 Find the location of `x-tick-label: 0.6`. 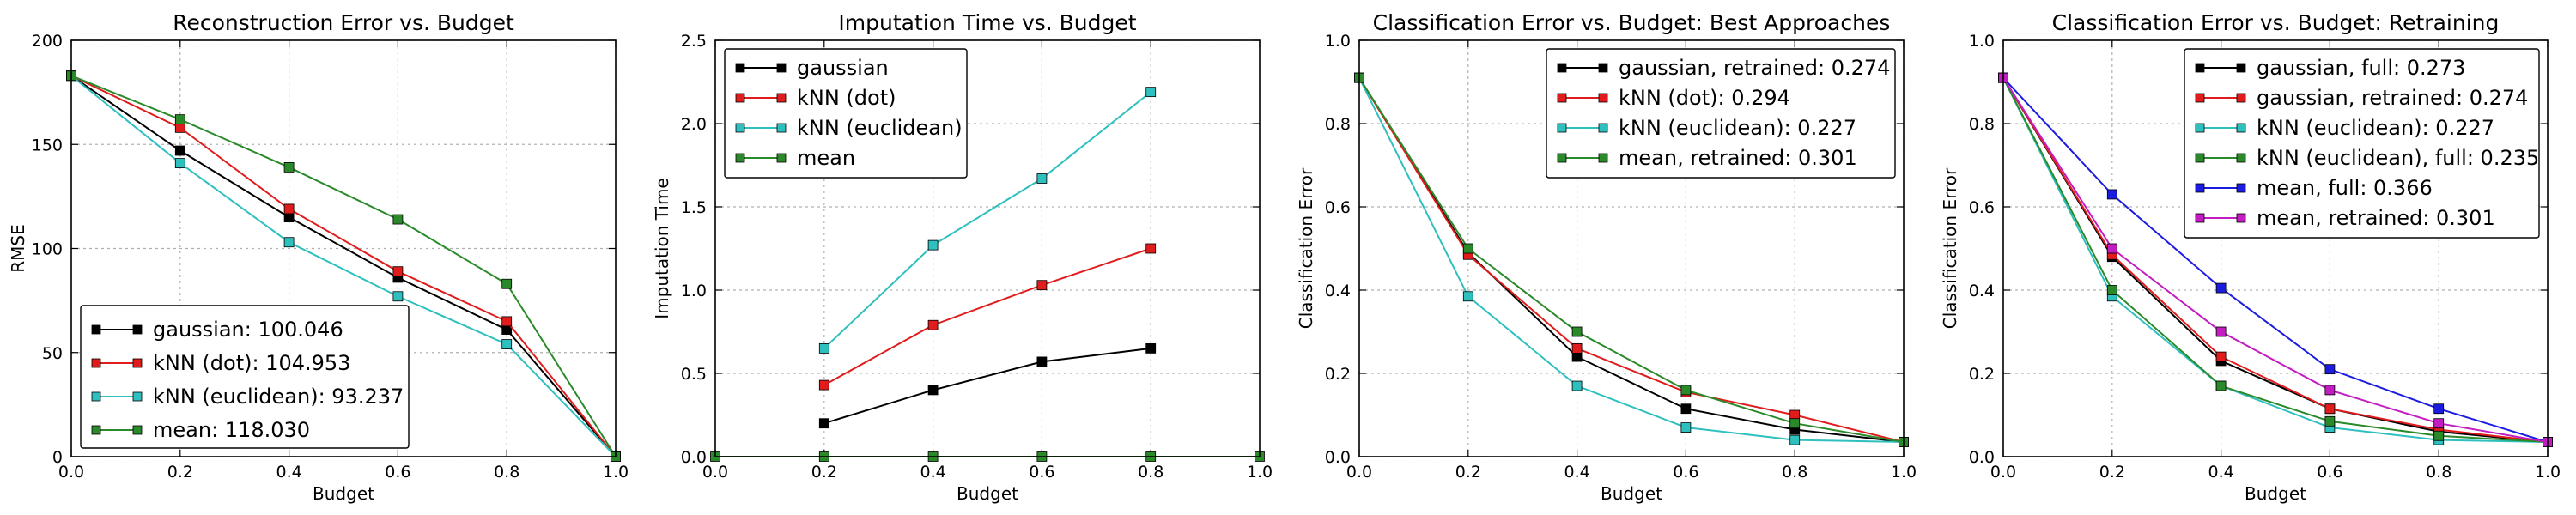

x-tick-label: 0.6 is located at coordinates (1686, 472).